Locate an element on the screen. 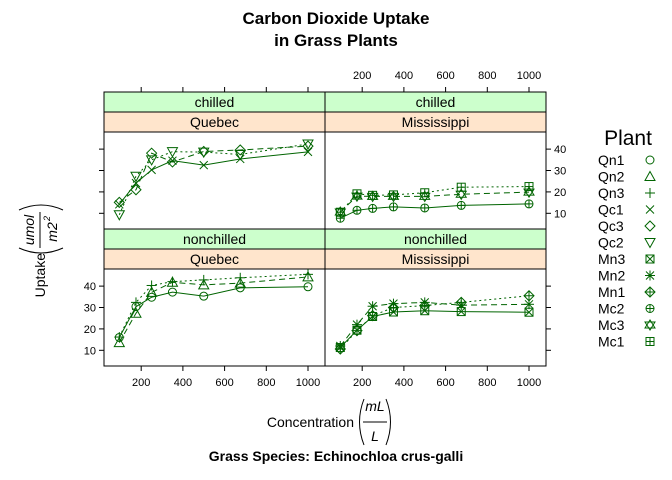 The width and height of the screenshot is (672, 480). x-axis-label: Concentration mL L is located at coordinates (329, 422).